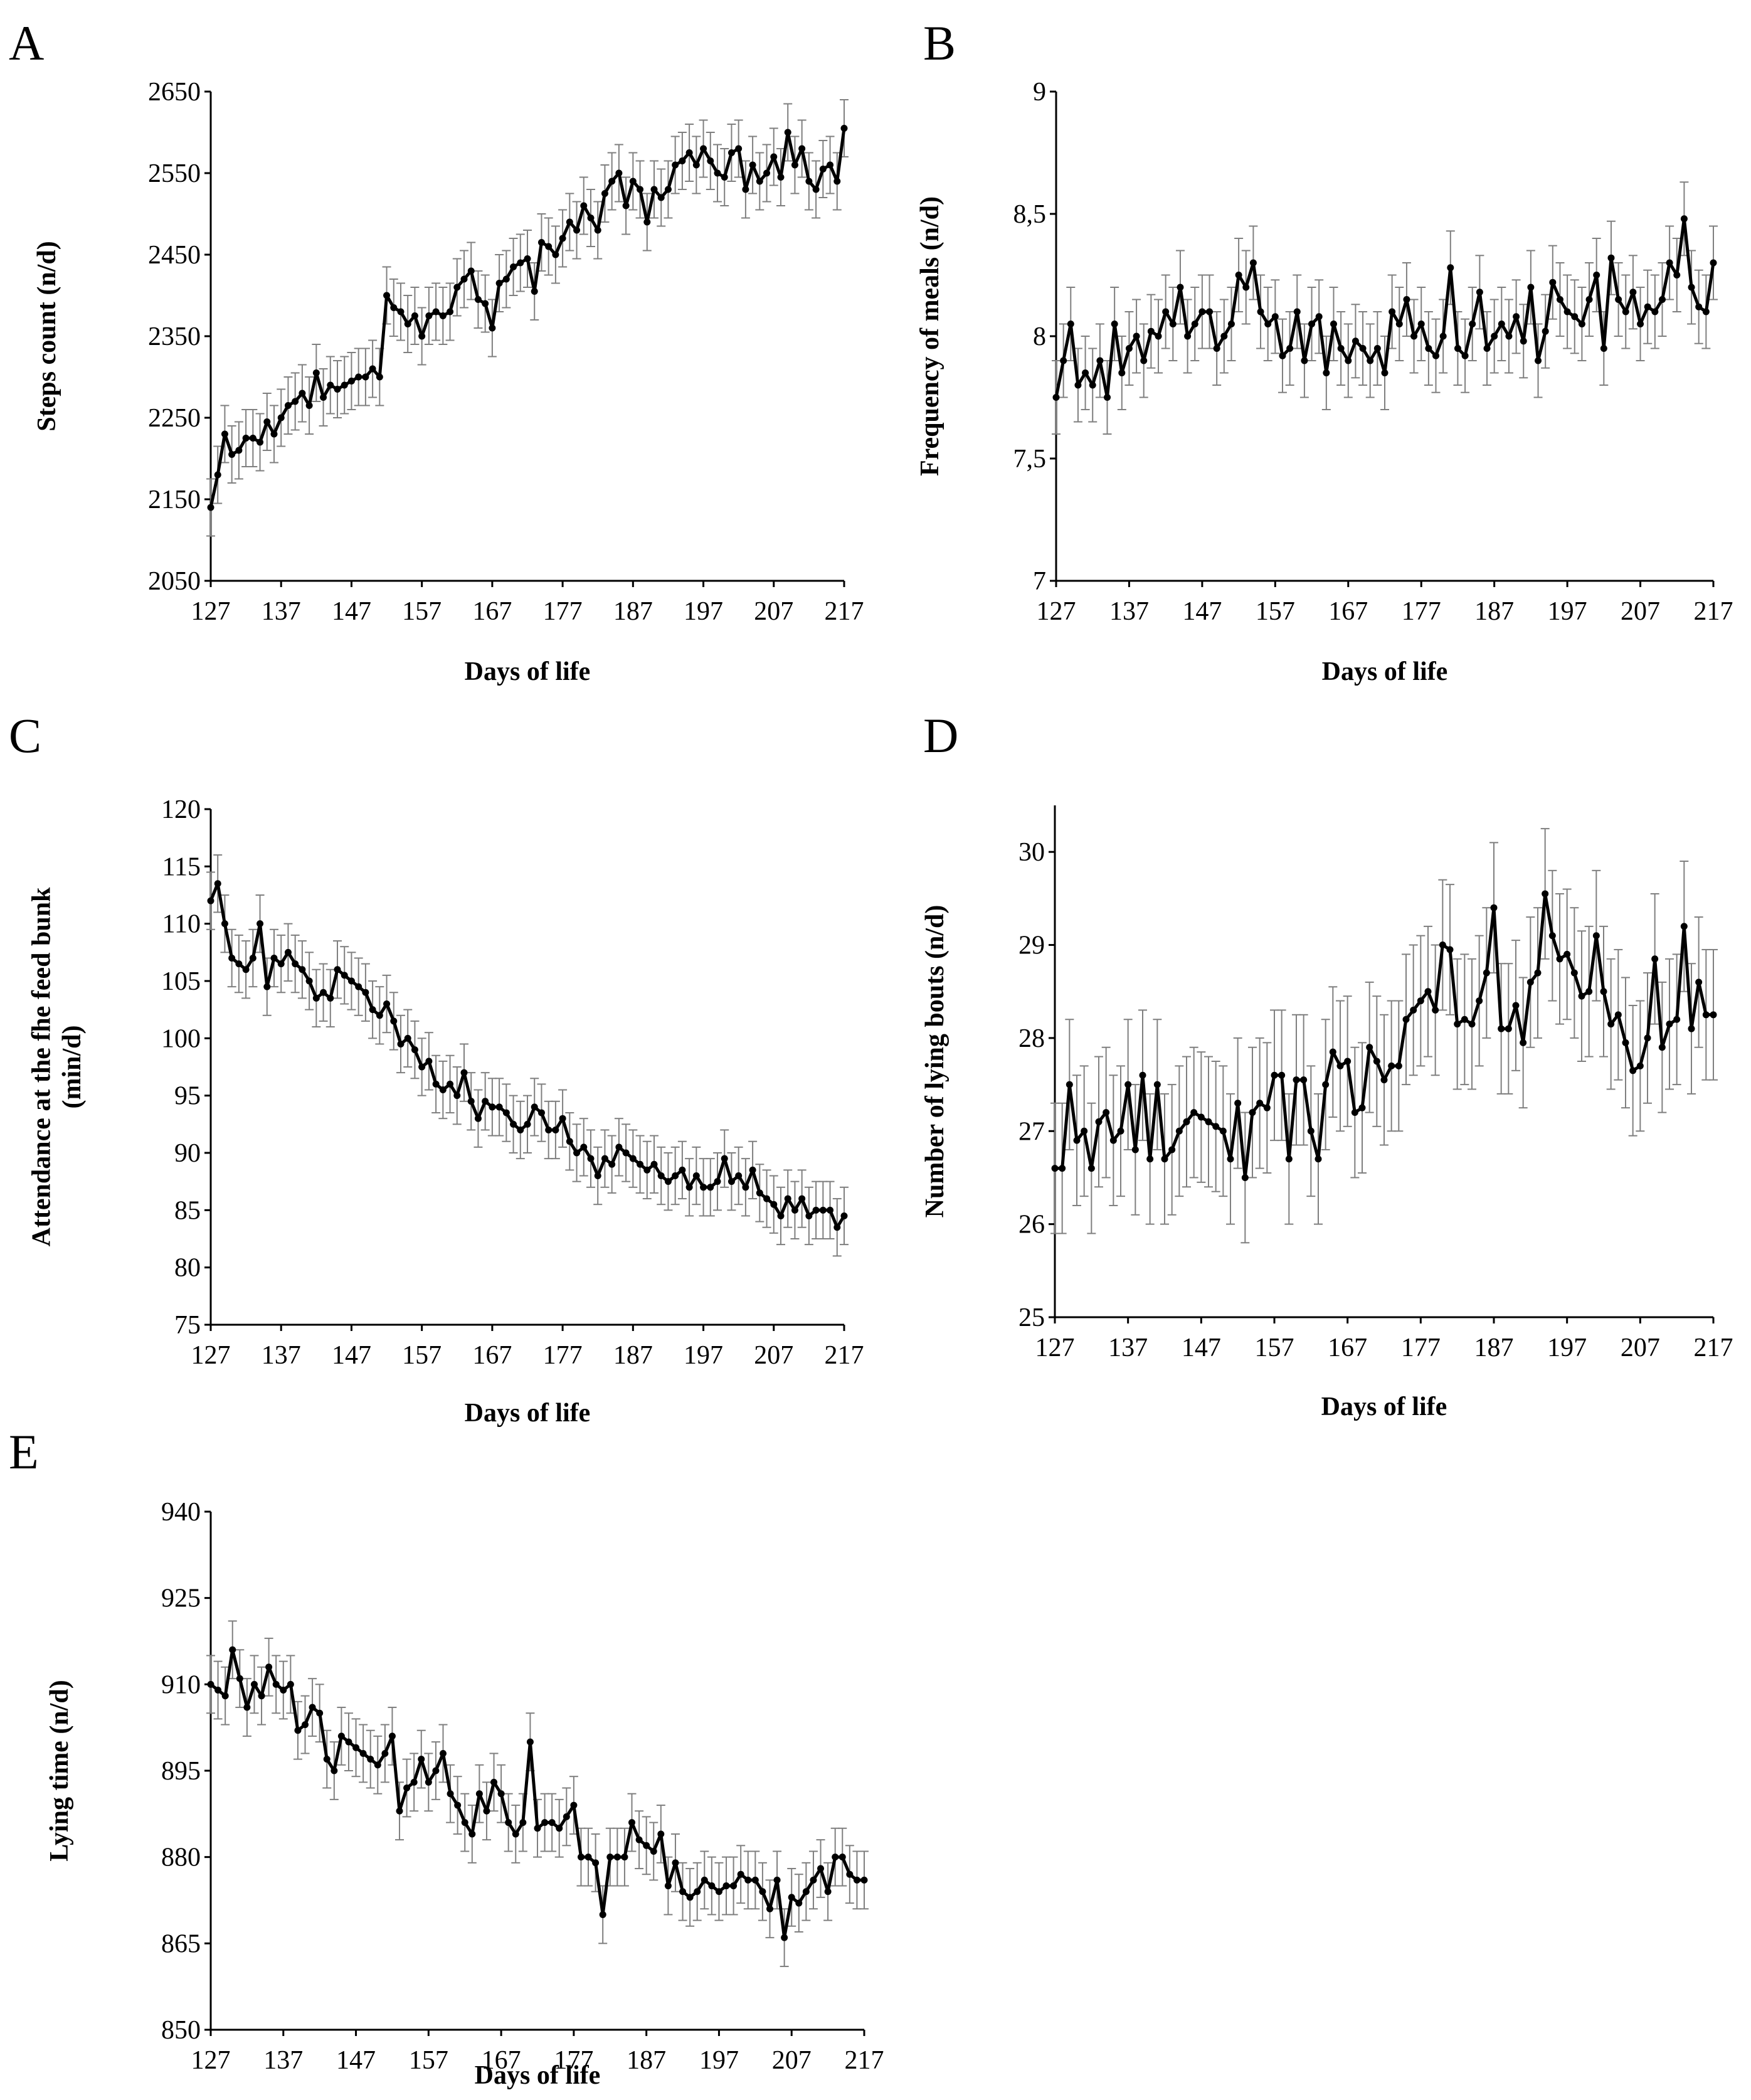 This screenshot has width=1751, height=2100. What do you see at coordinates (174, 499) in the screenshot?
I see `y-tick-label: 2150` at bounding box center [174, 499].